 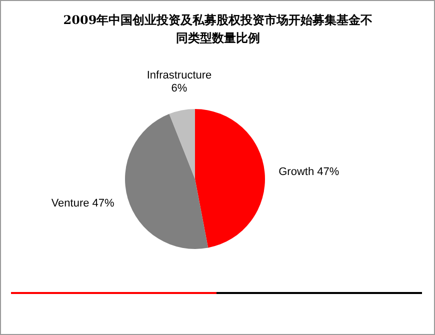 What do you see at coordinates (83, 203) in the screenshot?
I see `slice-label: Venture 47%` at bounding box center [83, 203].